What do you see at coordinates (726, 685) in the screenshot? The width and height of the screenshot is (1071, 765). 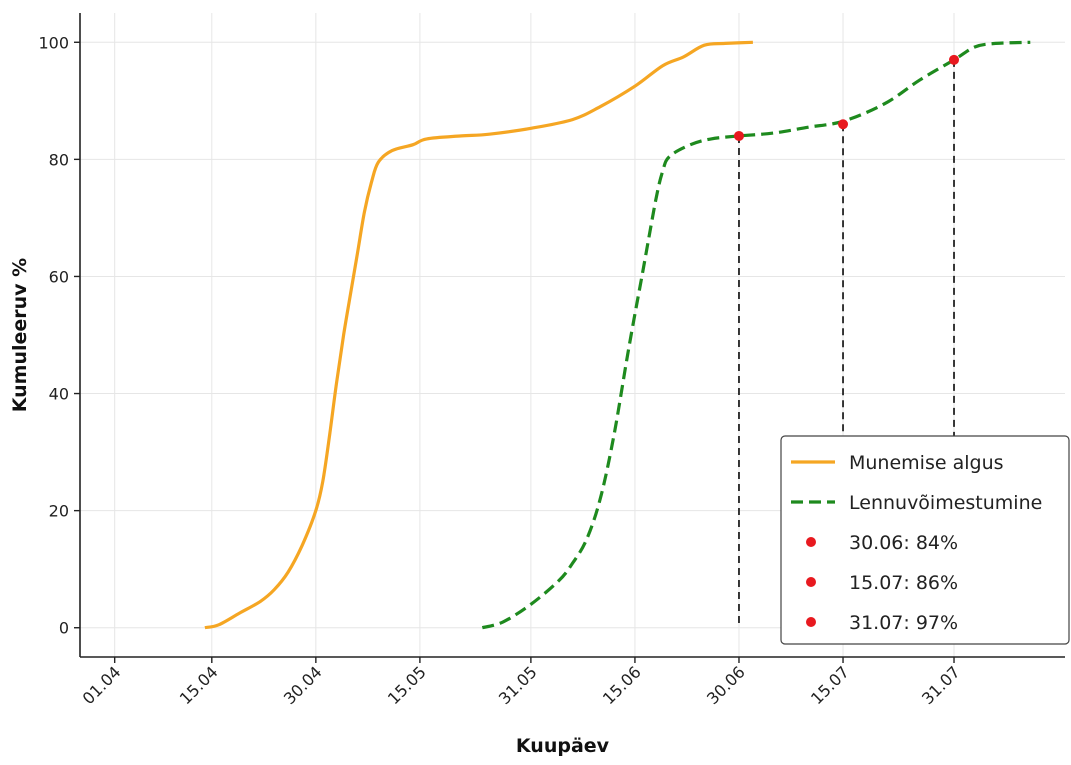 I see `x-tick-label-6: 30.06` at bounding box center [726, 685].